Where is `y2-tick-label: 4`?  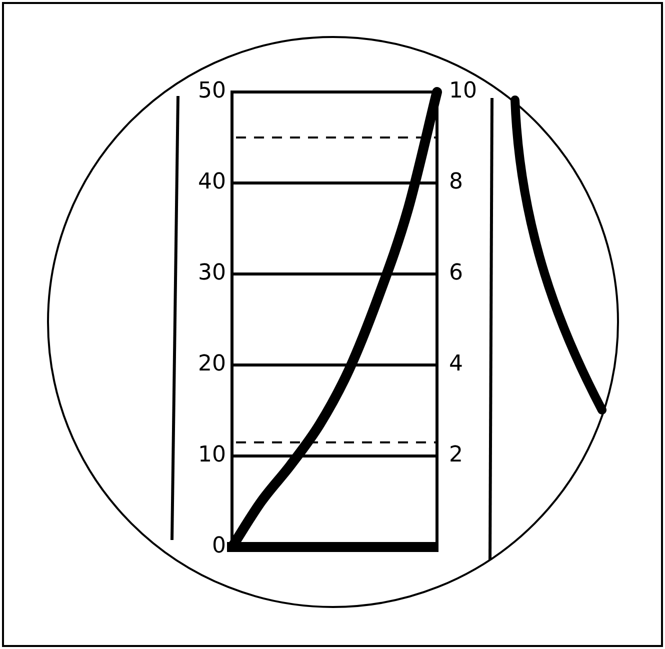 y2-tick-label: 4 is located at coordinates (456, 364).